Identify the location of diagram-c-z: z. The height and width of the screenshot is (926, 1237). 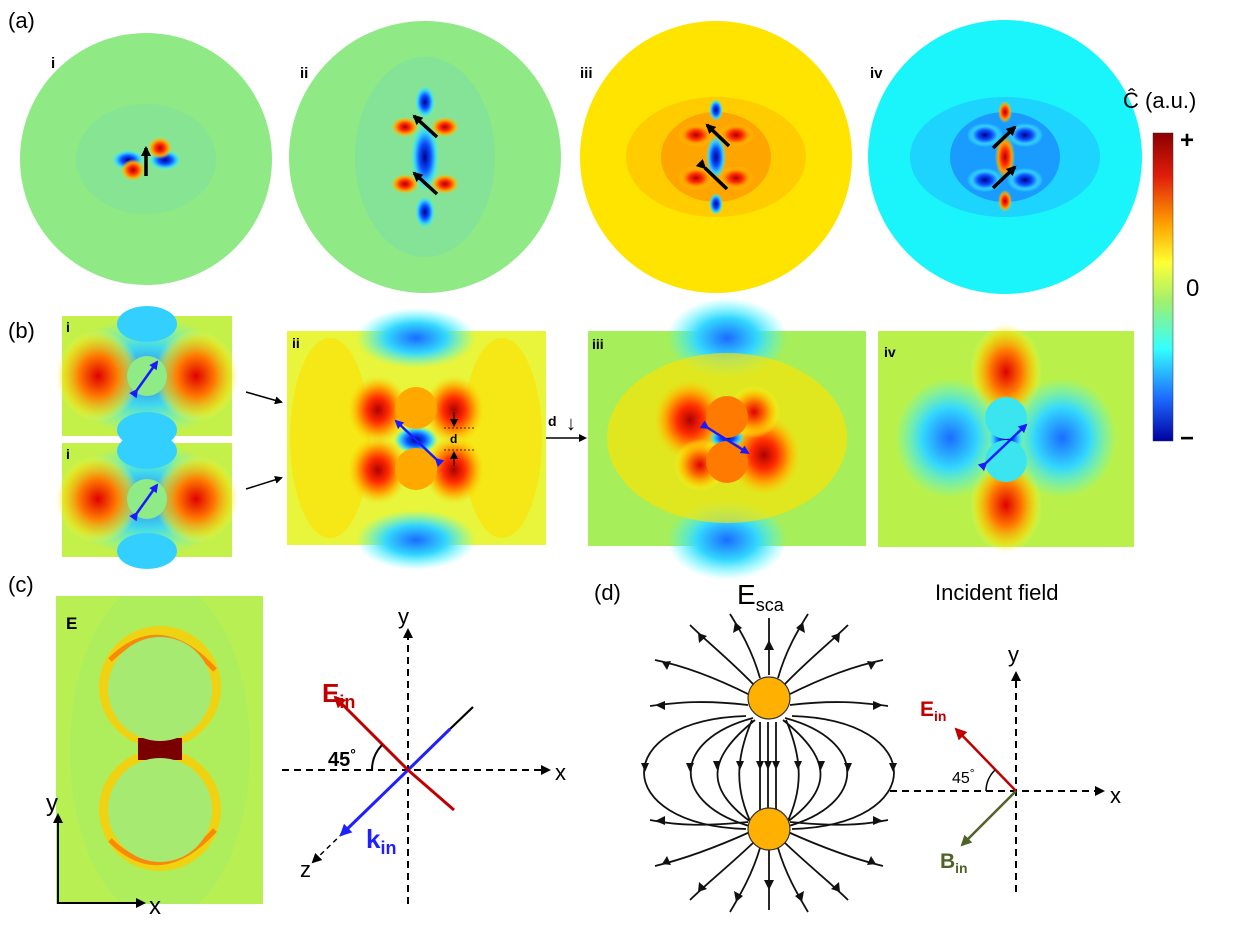
(305, 869).